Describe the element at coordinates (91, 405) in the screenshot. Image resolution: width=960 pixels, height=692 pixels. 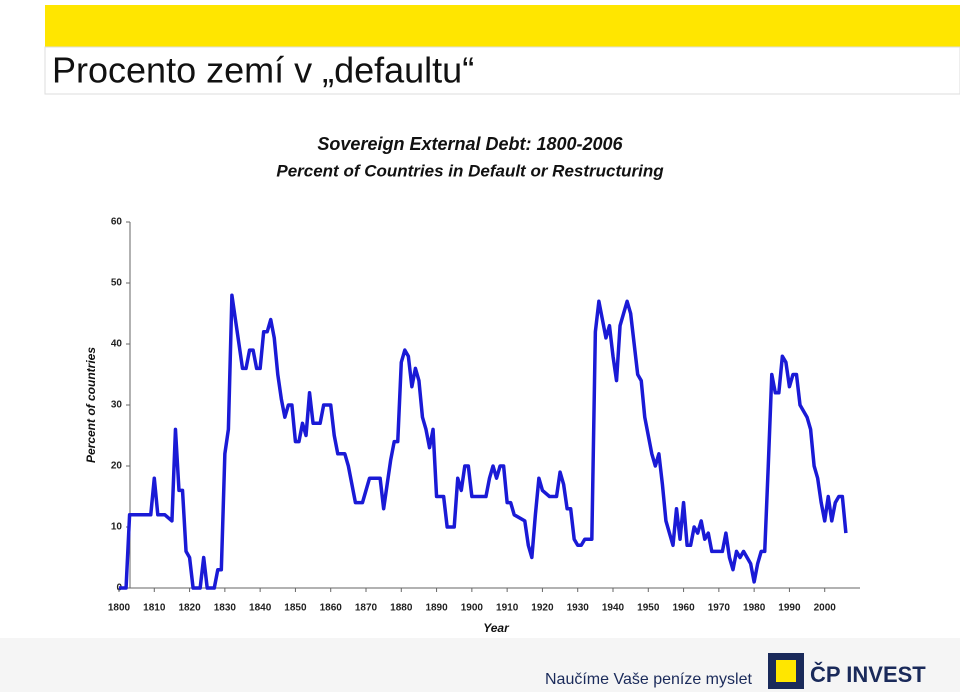
I see `y-axis-label: Percent of countries` at that location.